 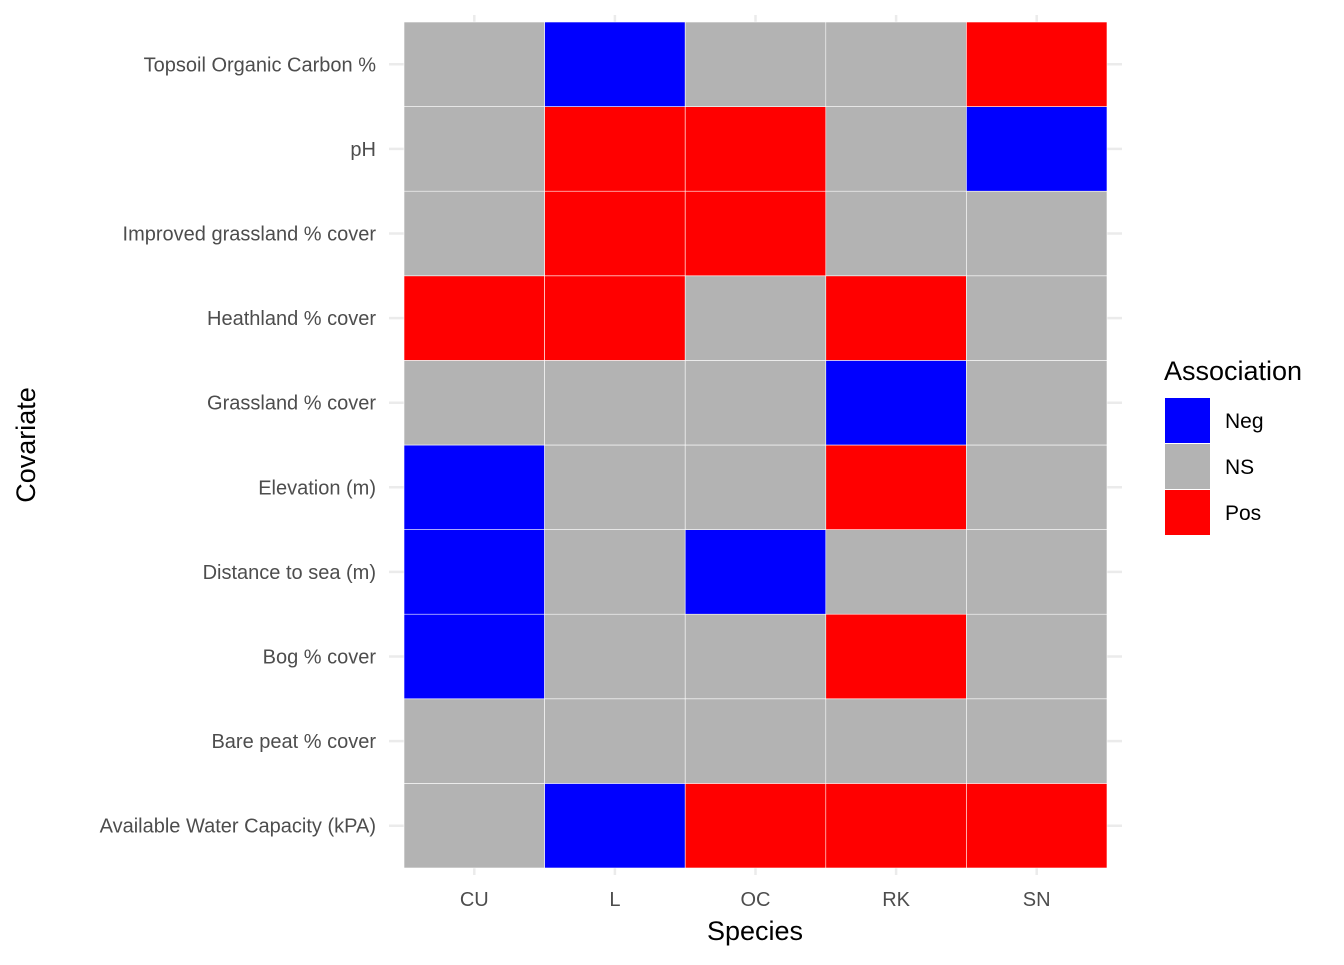 I want to click on y-tick-label: Grassland % cover, so click(x=291, y=404).